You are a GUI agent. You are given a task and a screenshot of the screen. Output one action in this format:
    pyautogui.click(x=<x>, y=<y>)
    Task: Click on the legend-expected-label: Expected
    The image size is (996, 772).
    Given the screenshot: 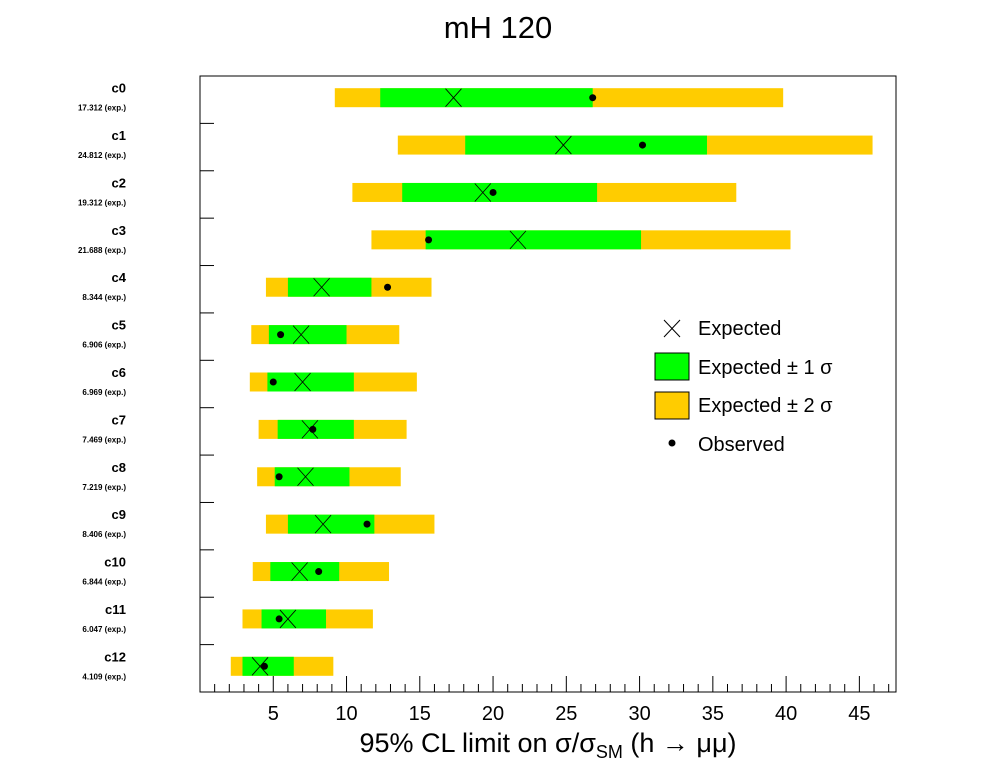 What is the action you would take?
    pyautogui.click(x=739, y=329)
    